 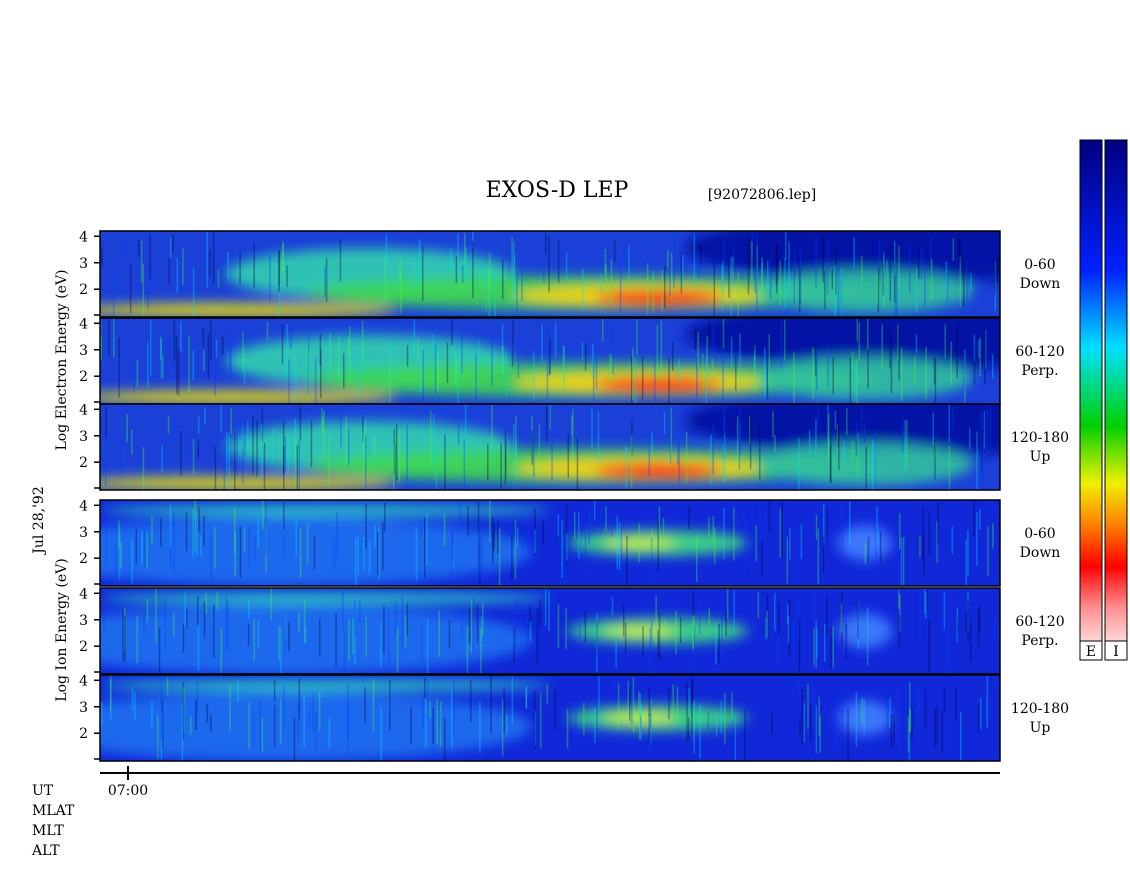 I want to click on direction-label: Perp., so click(x=1039, y=371).